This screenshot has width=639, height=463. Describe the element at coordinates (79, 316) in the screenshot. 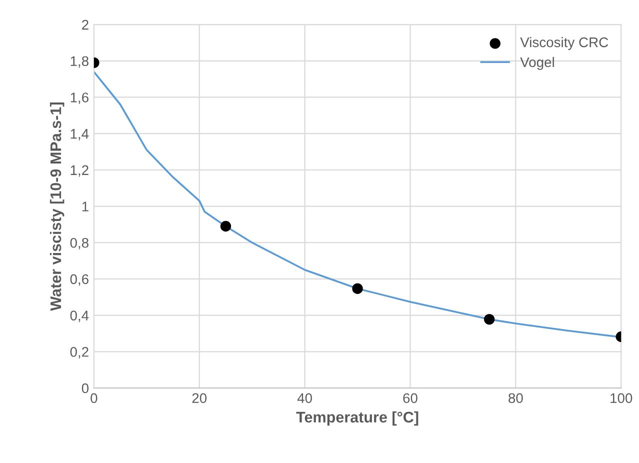

I see `y-tick-label: 0,4` at that location.